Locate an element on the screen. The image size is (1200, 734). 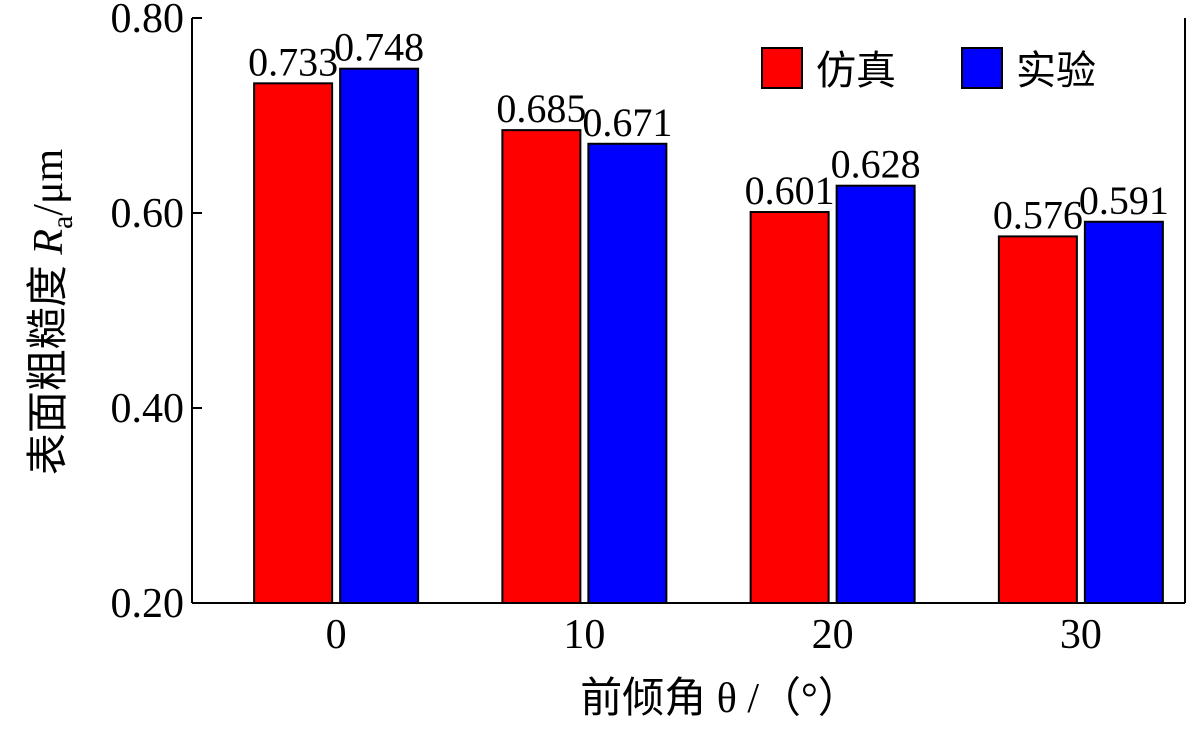
legend-swatch-simulation is located at coordinates (782, 68).